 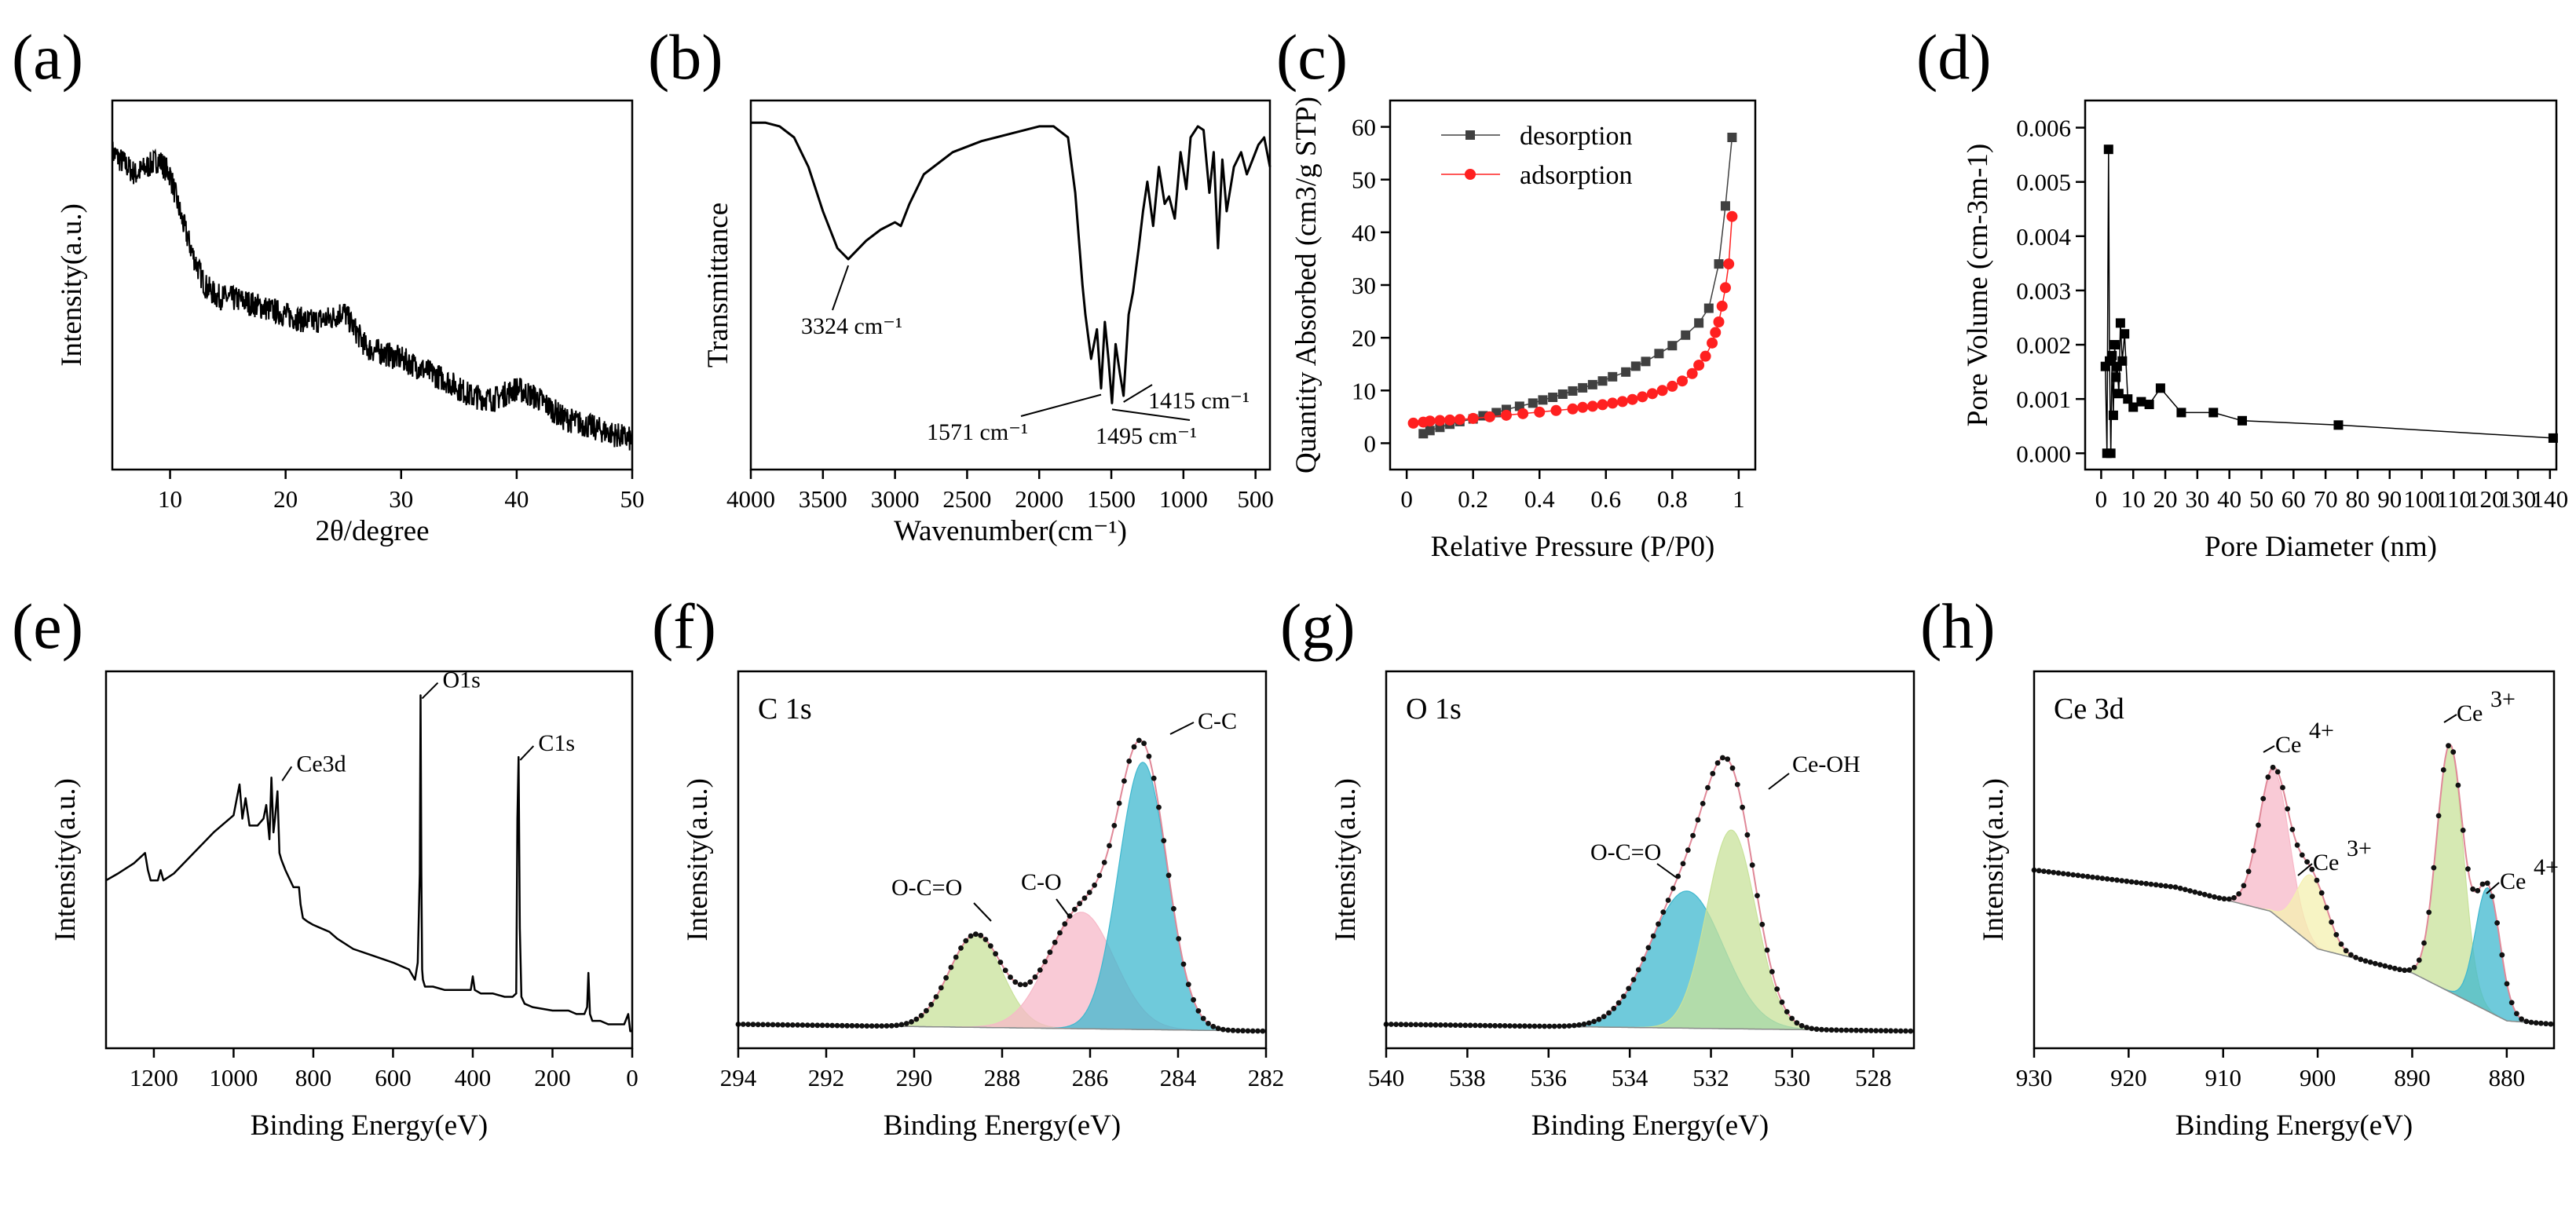 What do you see at coordinates (977, 432) in the screenshot?
I see `annotation-label: 1571 cm⁻¹` at bounding box center [977, 432].